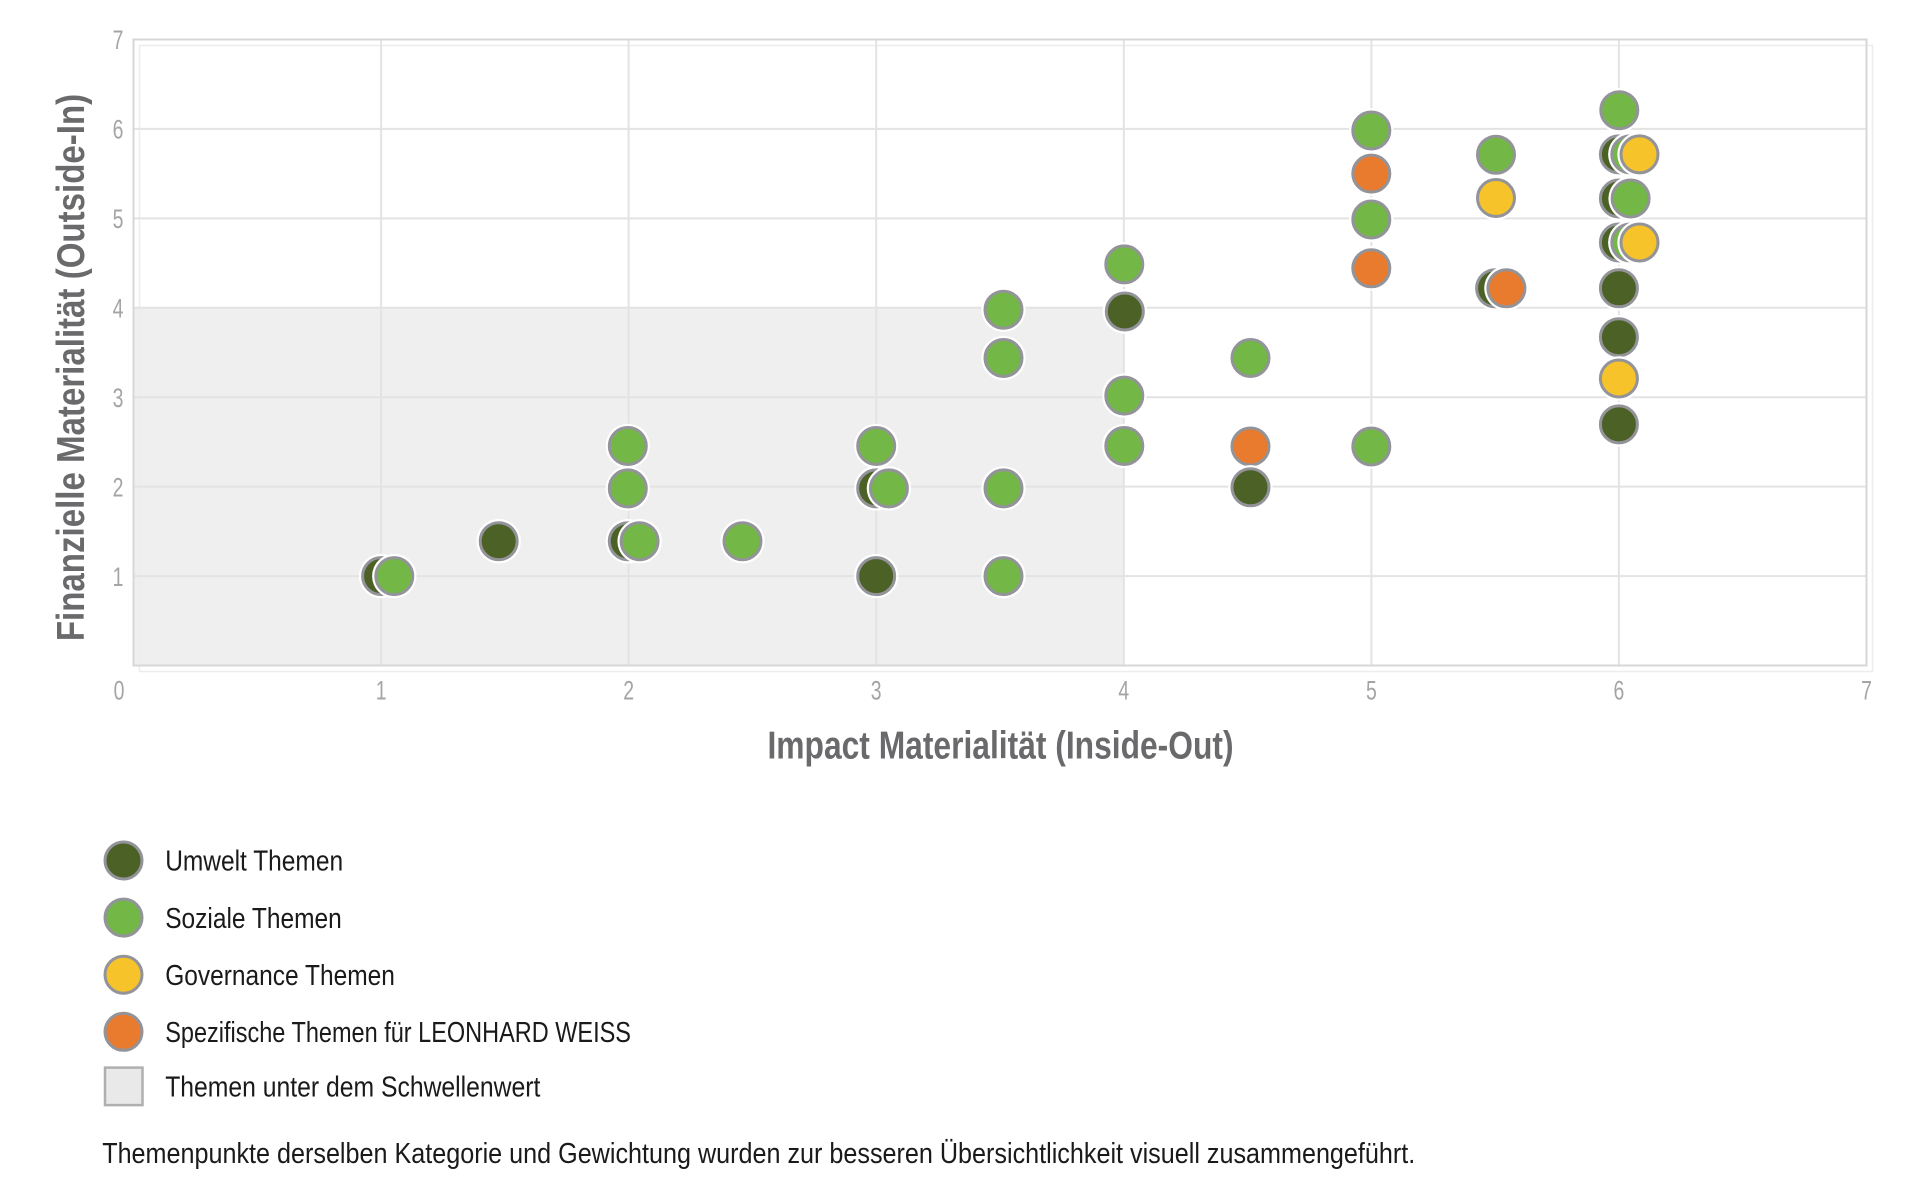  Describe the element at coordinates (254, 861) in the screenshot. I see `svg-text: Umwelt Themen` at that location.